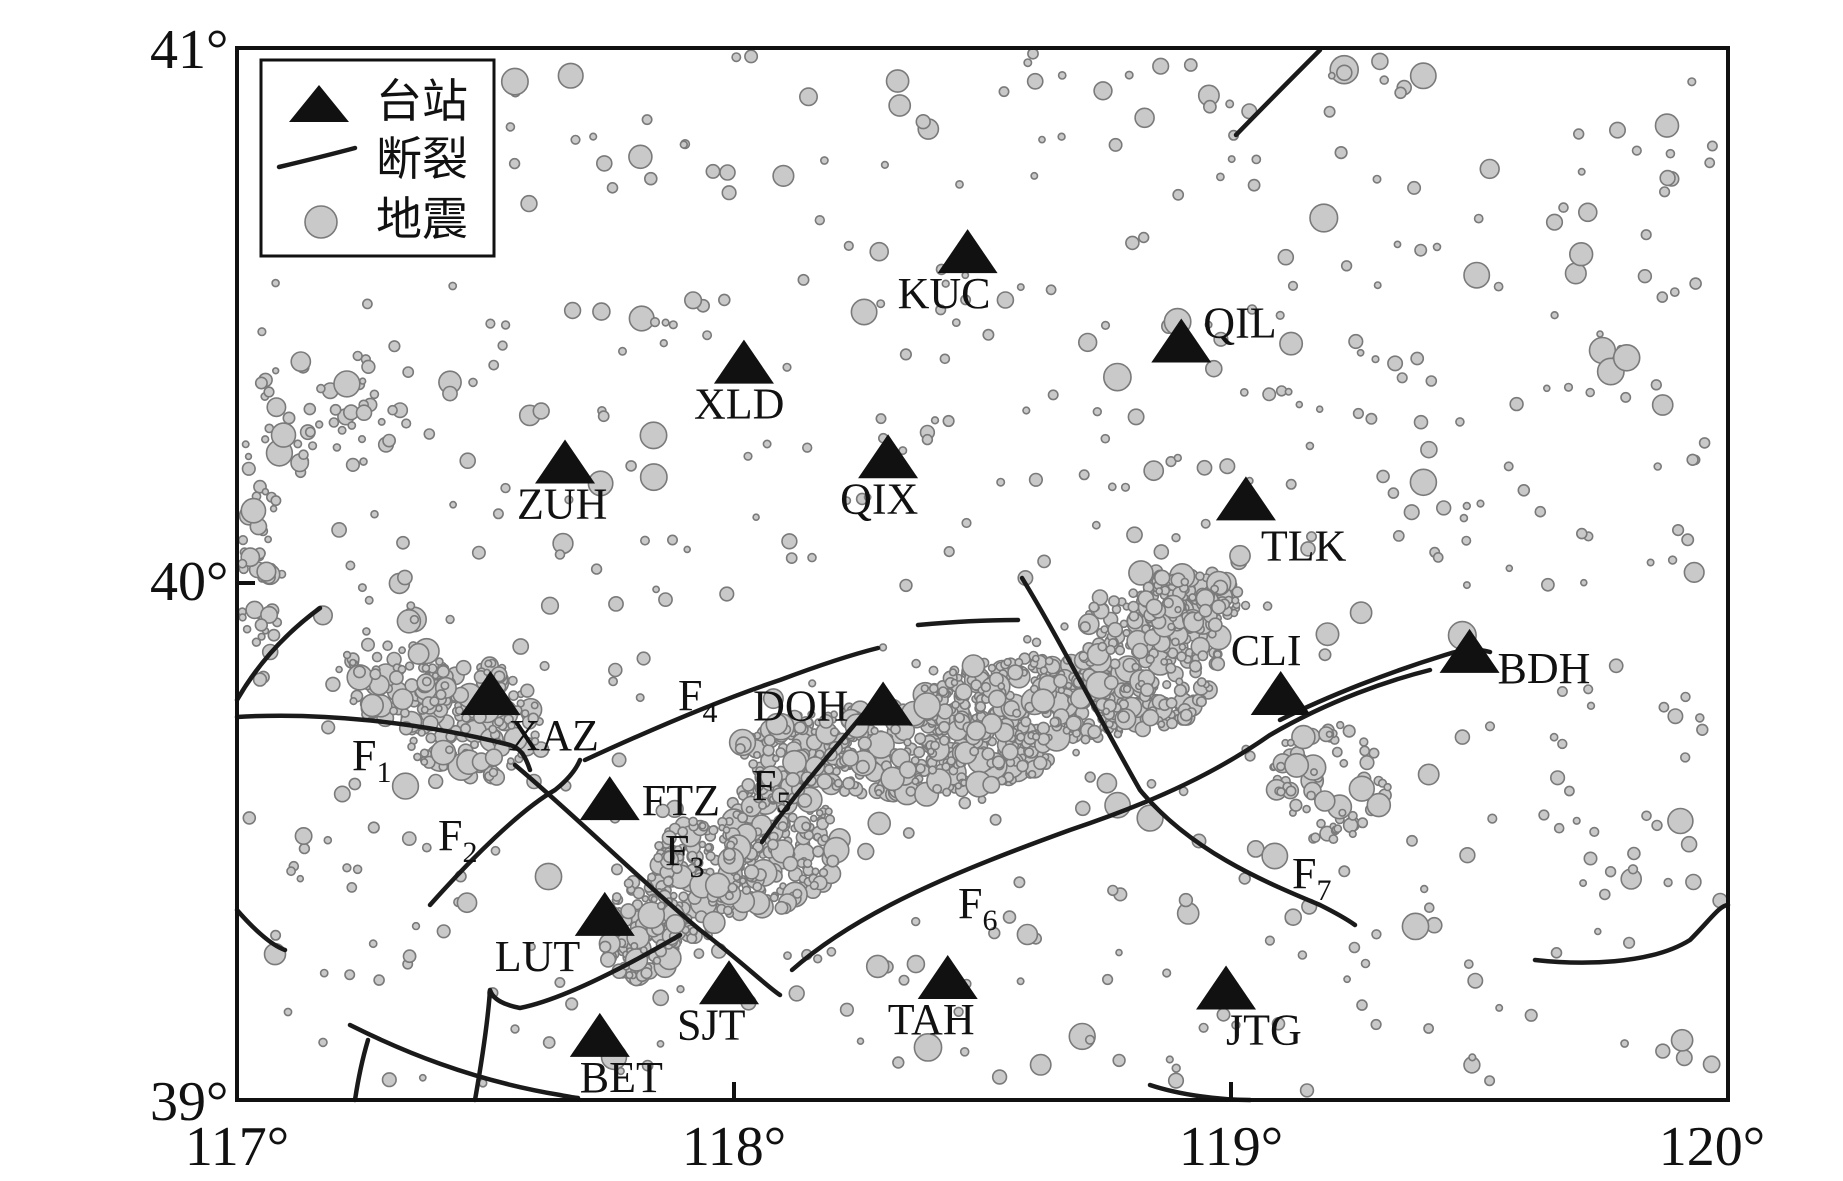 This screenshot has width=1843, height=1181. What do you see at coordinates (599, 1034) in the screenshot?
I see `station-marker-bet` at bounding box center [599, 1034].